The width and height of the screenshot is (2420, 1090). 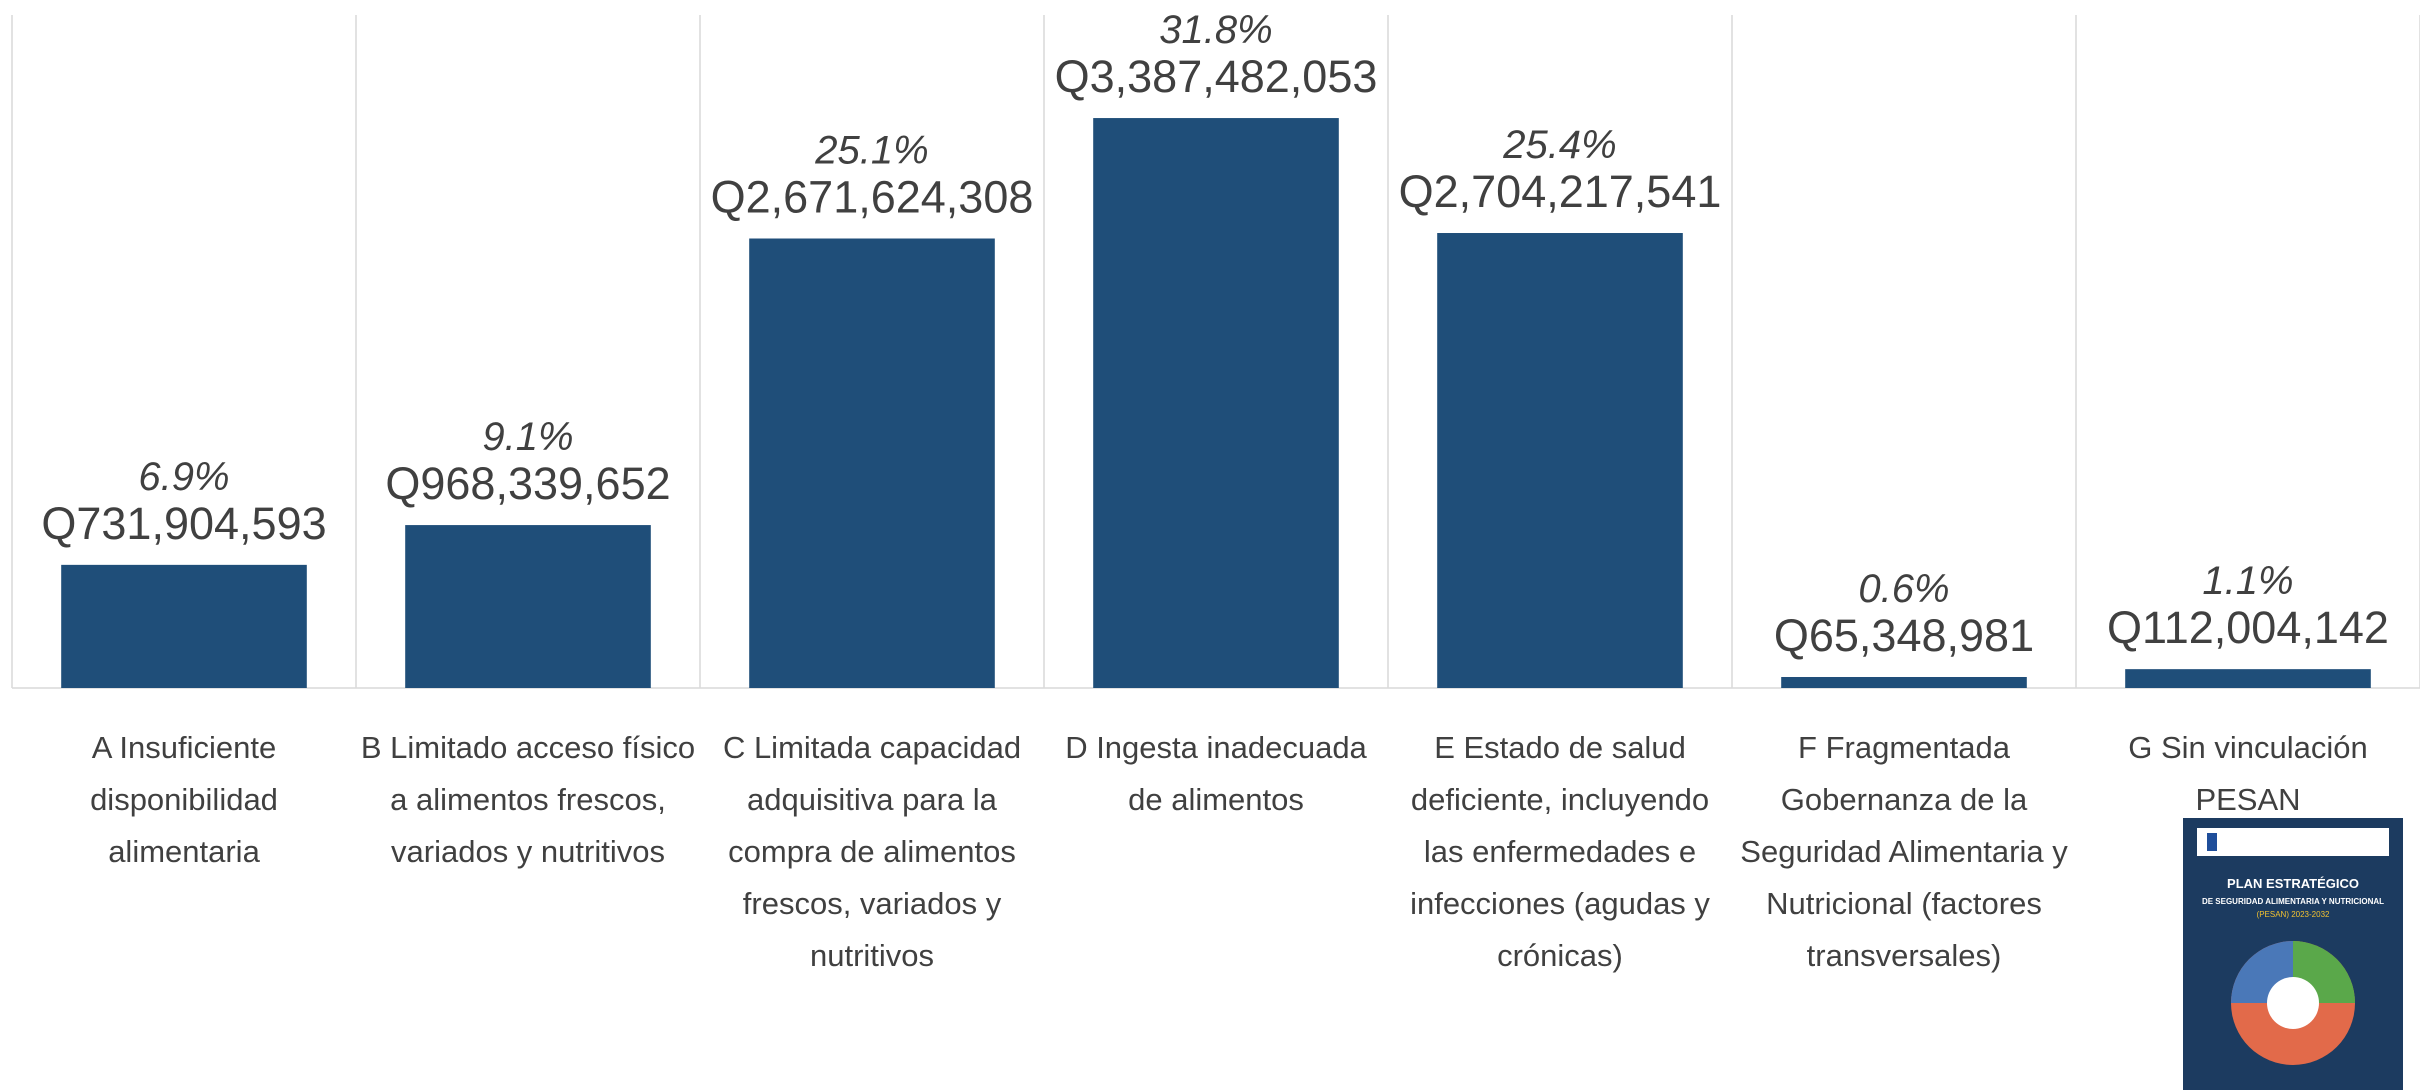 I want to click on cover-header, so click(x=2293, y=842).